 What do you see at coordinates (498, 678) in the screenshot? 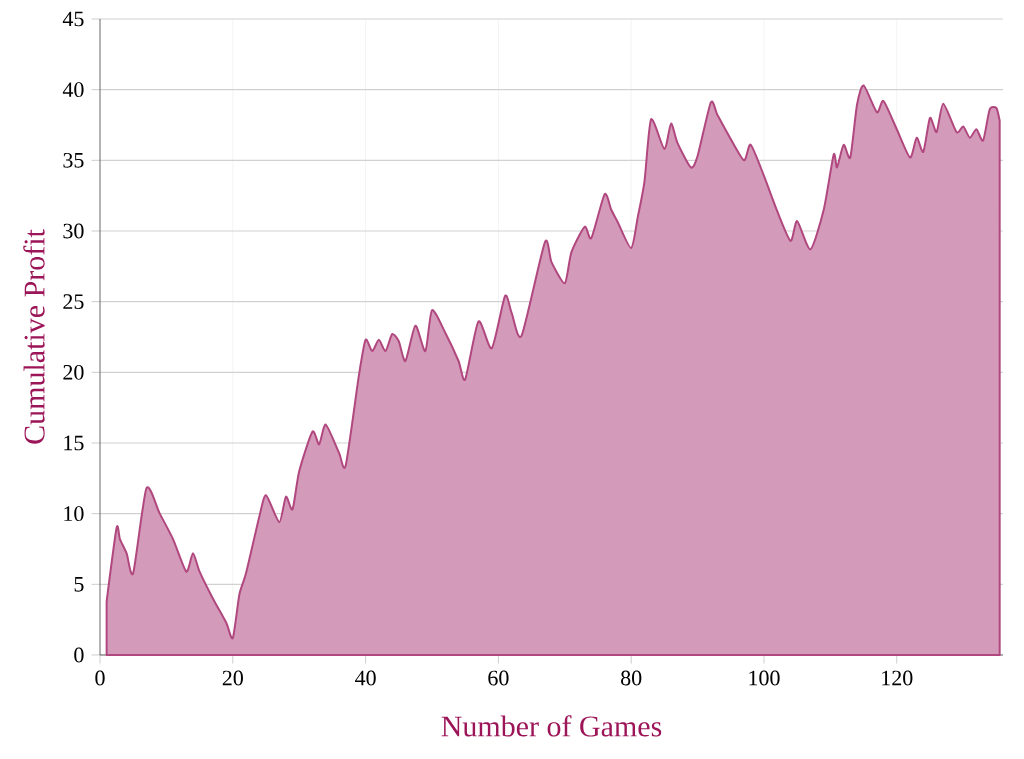
I see `x-tick-label: 60` at bounding box center [498, 678].